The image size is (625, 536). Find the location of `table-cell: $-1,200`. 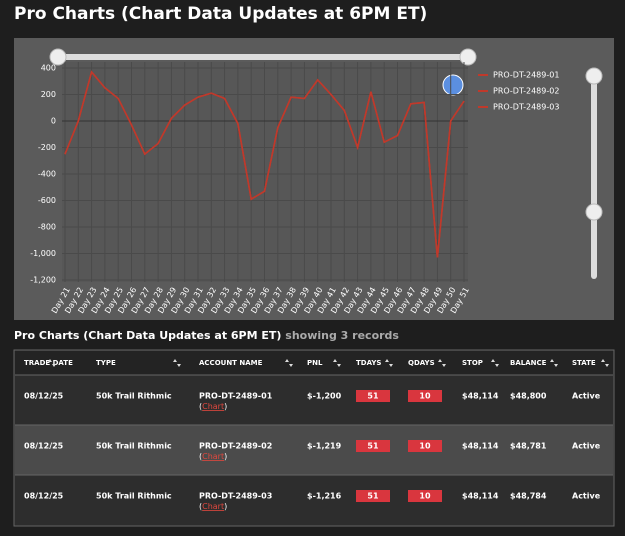

table-cell: $-1,200 is located at coordinates (324, 396).